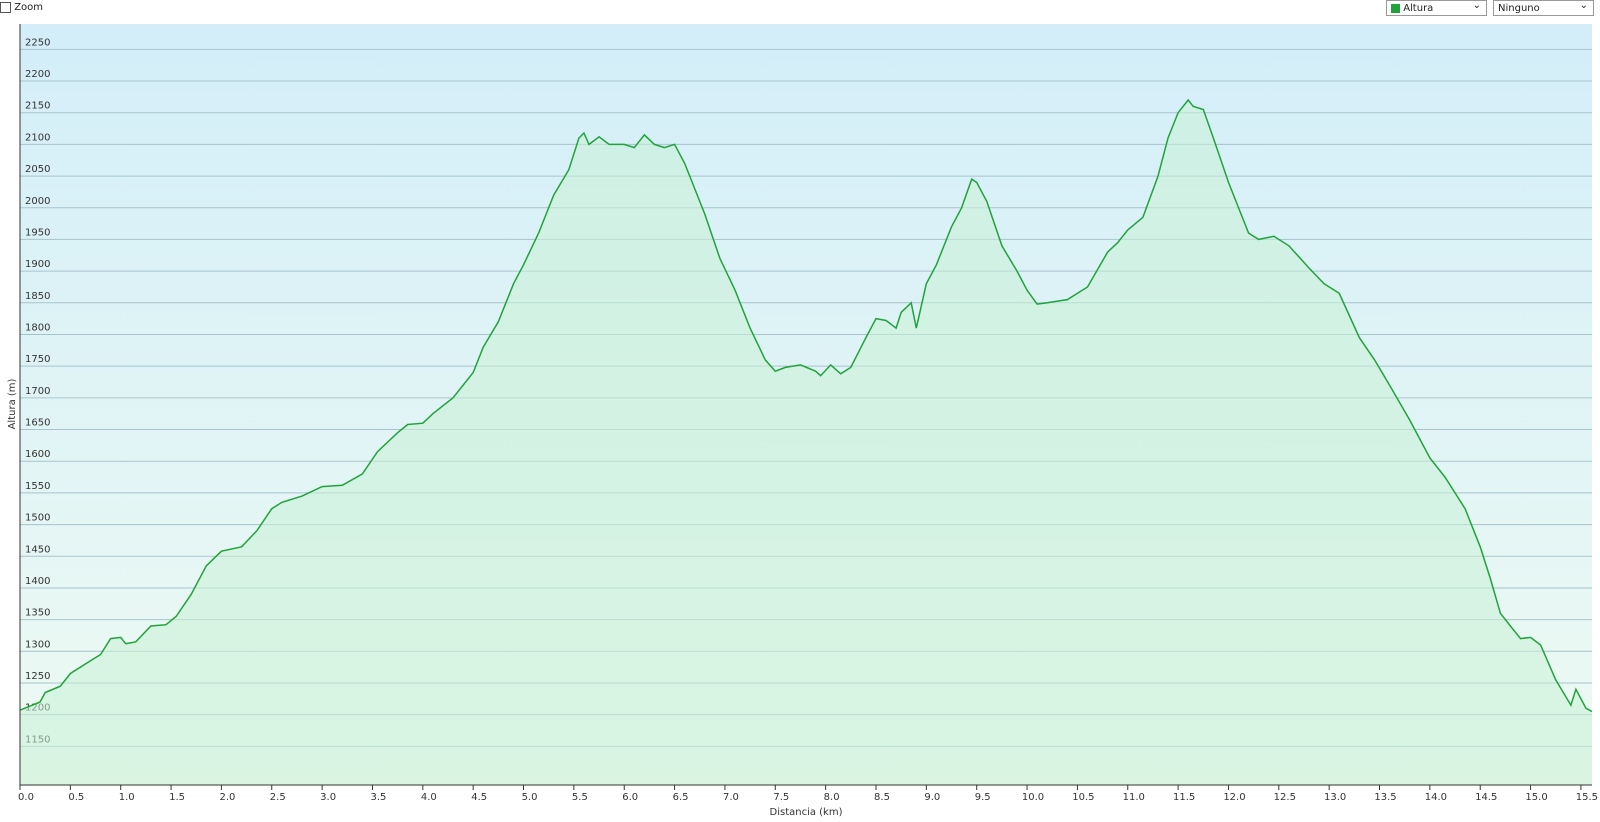  What do you see at coordinates (681, 797) in the screenshot?
I see `x-tick-label: 6.5` at bounding box center [681, 797].